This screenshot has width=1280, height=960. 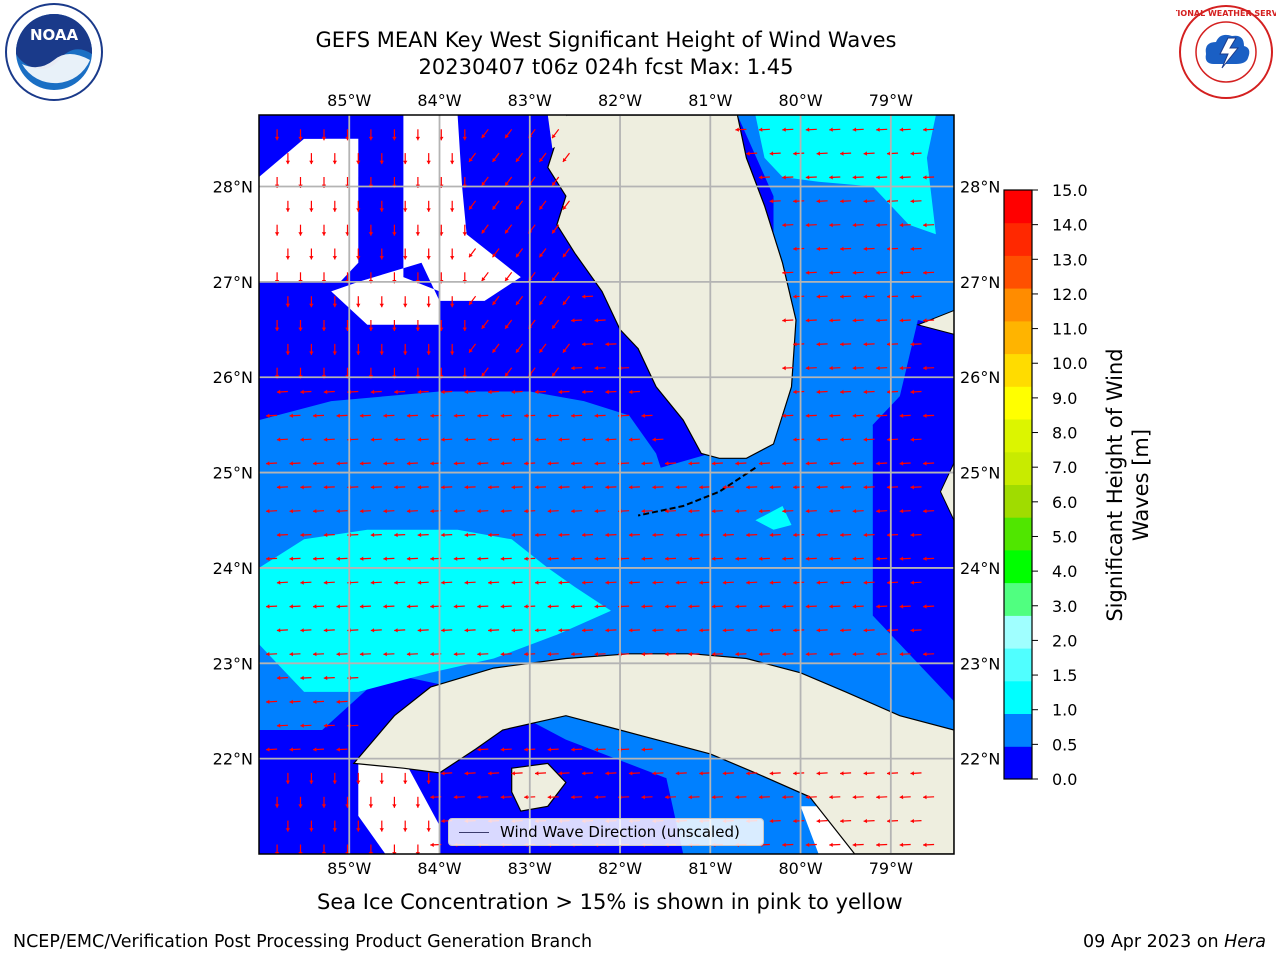 I want to click on lat-tick-right: 24°N, so click(x=980, y=568).